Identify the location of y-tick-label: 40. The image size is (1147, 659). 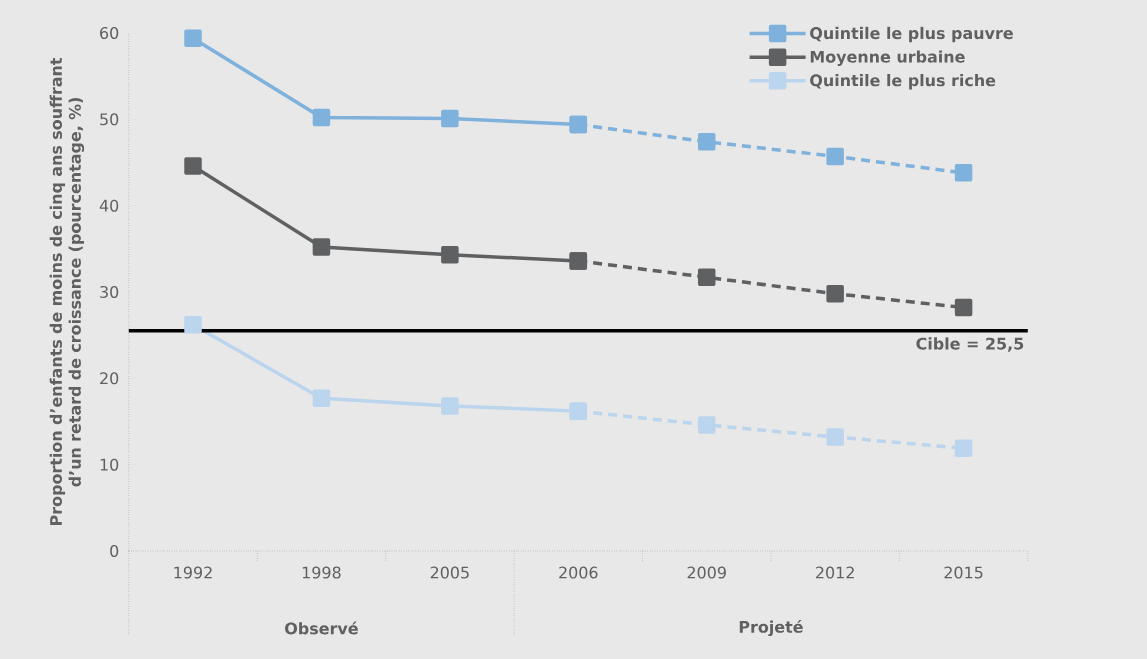
(109, 205).